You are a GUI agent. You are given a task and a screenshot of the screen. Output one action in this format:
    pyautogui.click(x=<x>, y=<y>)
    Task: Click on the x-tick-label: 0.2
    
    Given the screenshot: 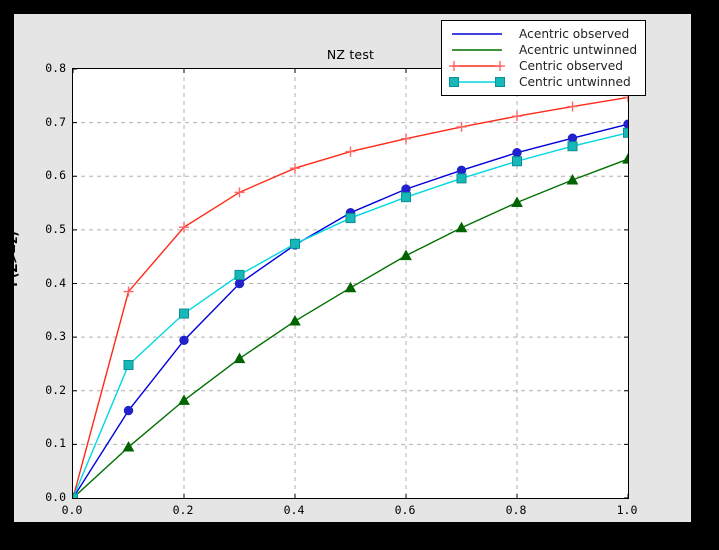 What is the action you would take?
    pyautogui.click(x=183, y=510)
    